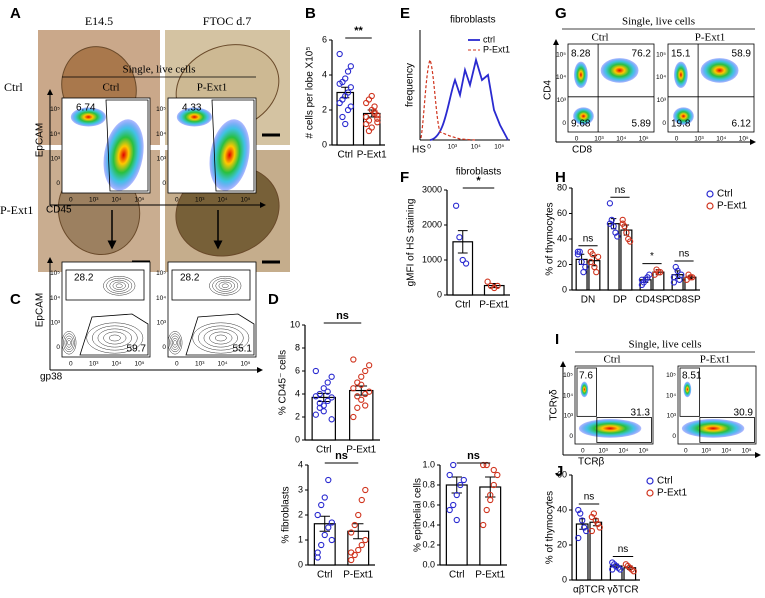  I want to click on y-axis-label: % epithelial cells, so click(418, 515).